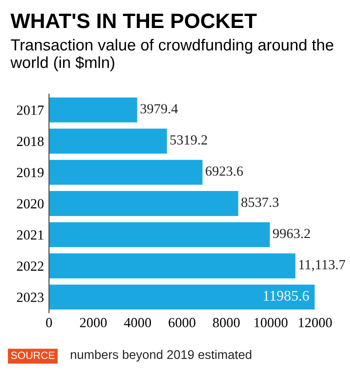  I want to click on data-label: 11,113.7, so click(322, 266).